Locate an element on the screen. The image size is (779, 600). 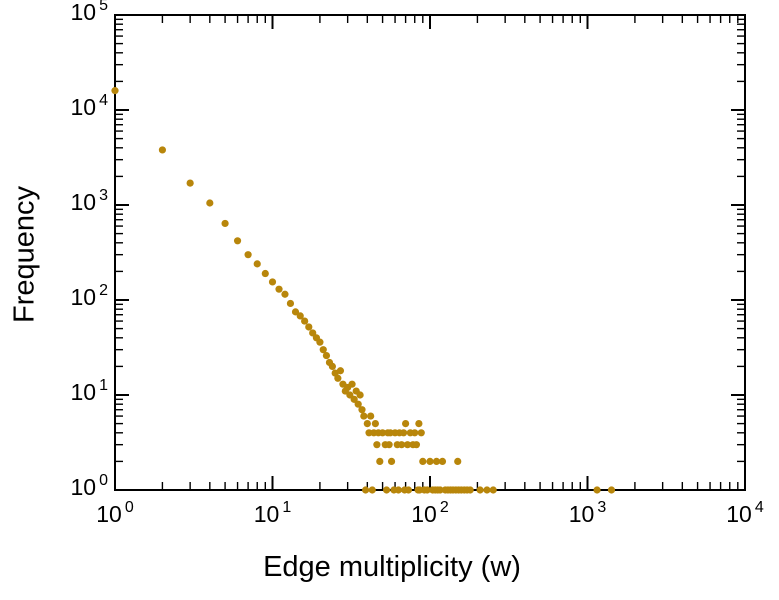
y-tick-label: 10 4 is located at coordinates (71, 107).